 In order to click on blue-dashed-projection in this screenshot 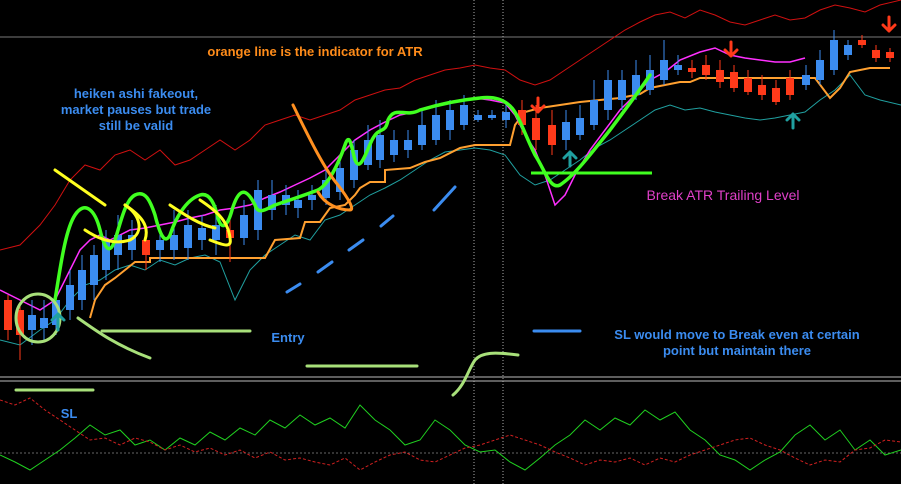, I will do `click(433, 259)`.